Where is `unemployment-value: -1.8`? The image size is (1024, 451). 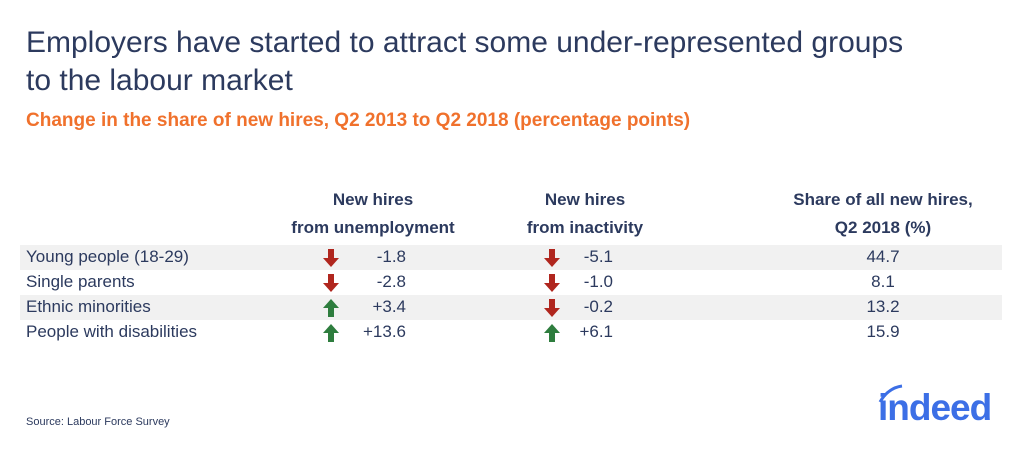
unemployment-value: -1.8 is located at coordinates (391, 256).